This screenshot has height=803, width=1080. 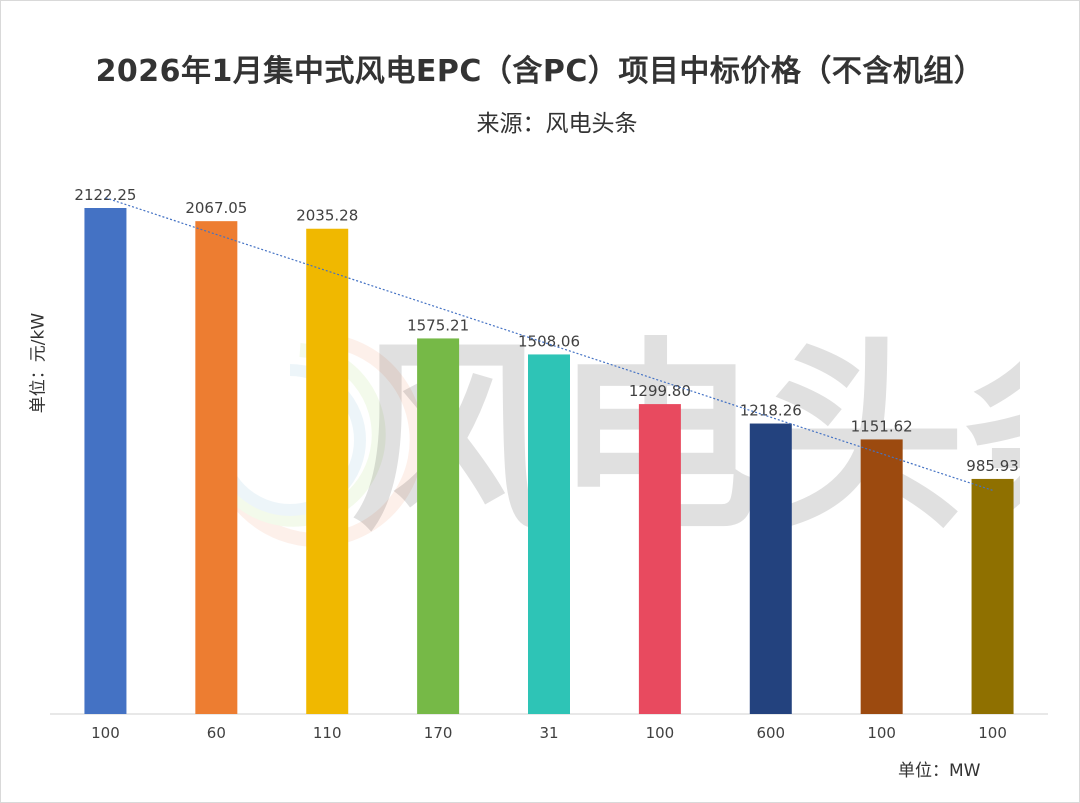 I want to click on x-axis-unit-label: 单位：MW, so click(x=939, y=771).